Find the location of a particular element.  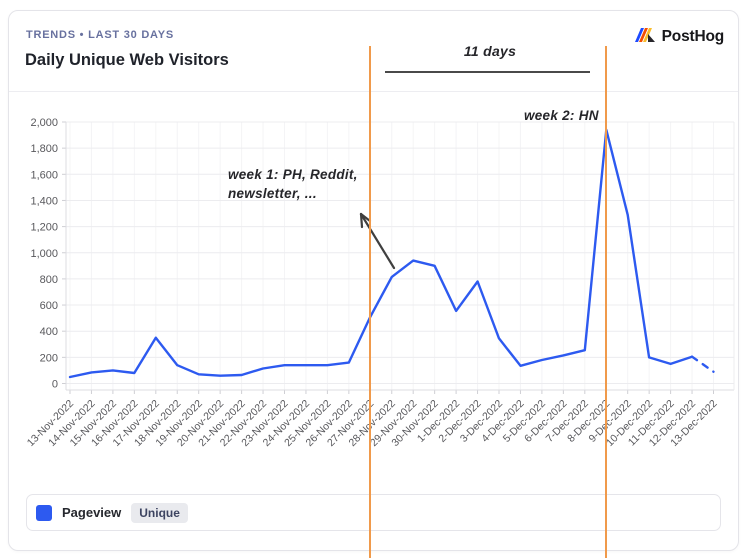

series-color-swatch is located at coordinates (44, 512).